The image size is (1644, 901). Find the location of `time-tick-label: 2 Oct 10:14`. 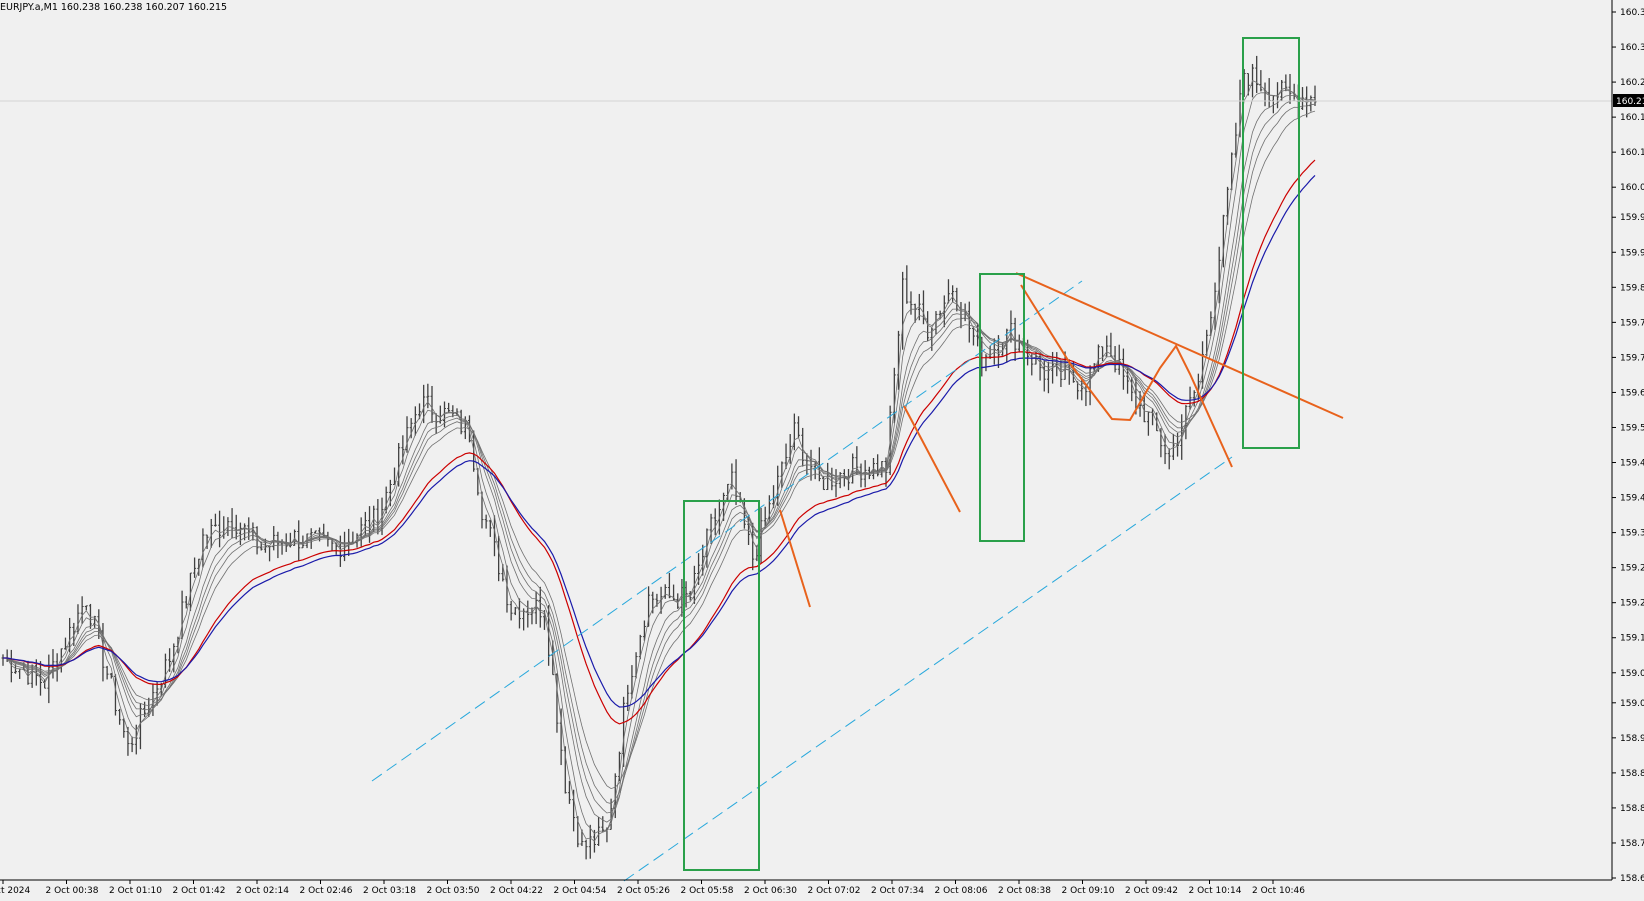

time-tick-label: 2 Oct 10:14 is located at coordinates (1215, 891).